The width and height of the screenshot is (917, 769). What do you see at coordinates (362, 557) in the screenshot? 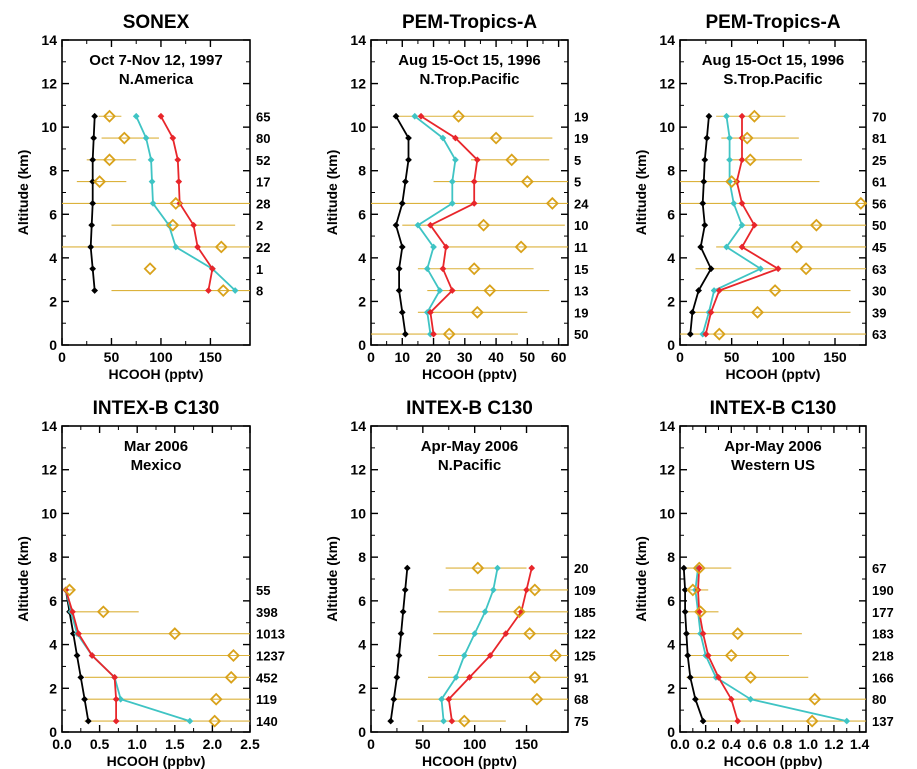
I see `y-tick-label: 8` at bounding box center [362, 557].